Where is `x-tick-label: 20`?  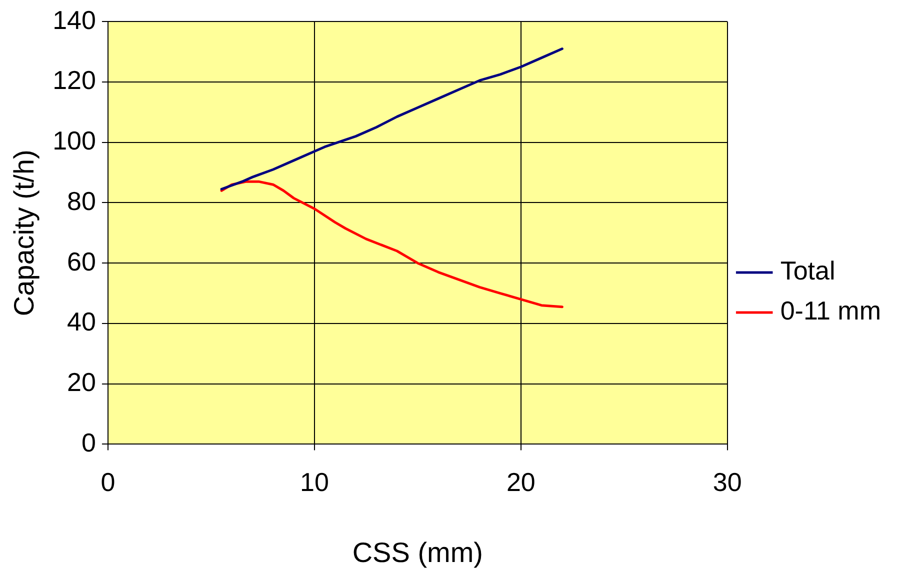 x-tick-label: 20 is located at coordinates (521, 481).